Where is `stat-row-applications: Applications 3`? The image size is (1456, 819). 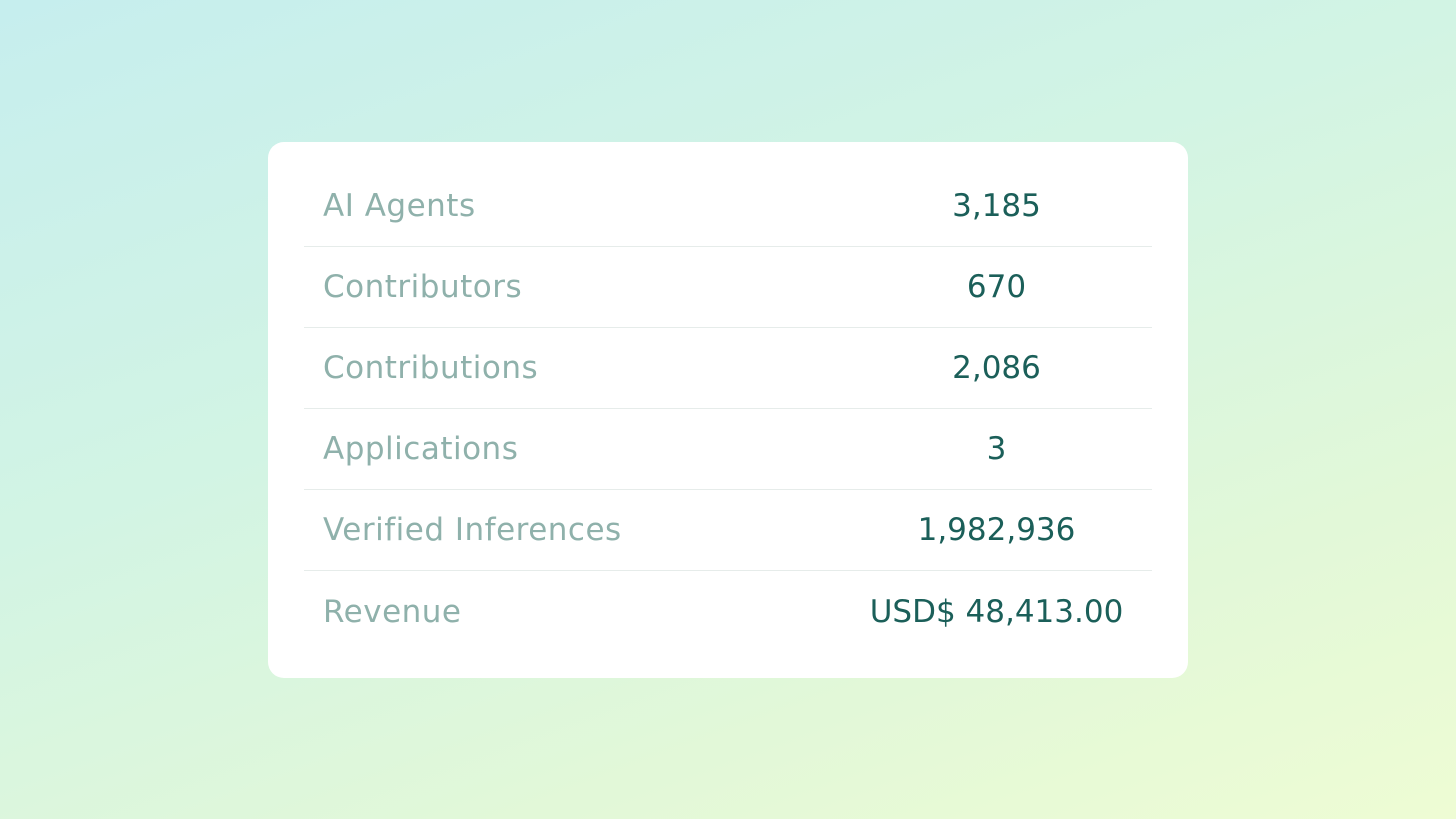
stat-row-applications: Applications 3 is located at coordinates (728, 449).